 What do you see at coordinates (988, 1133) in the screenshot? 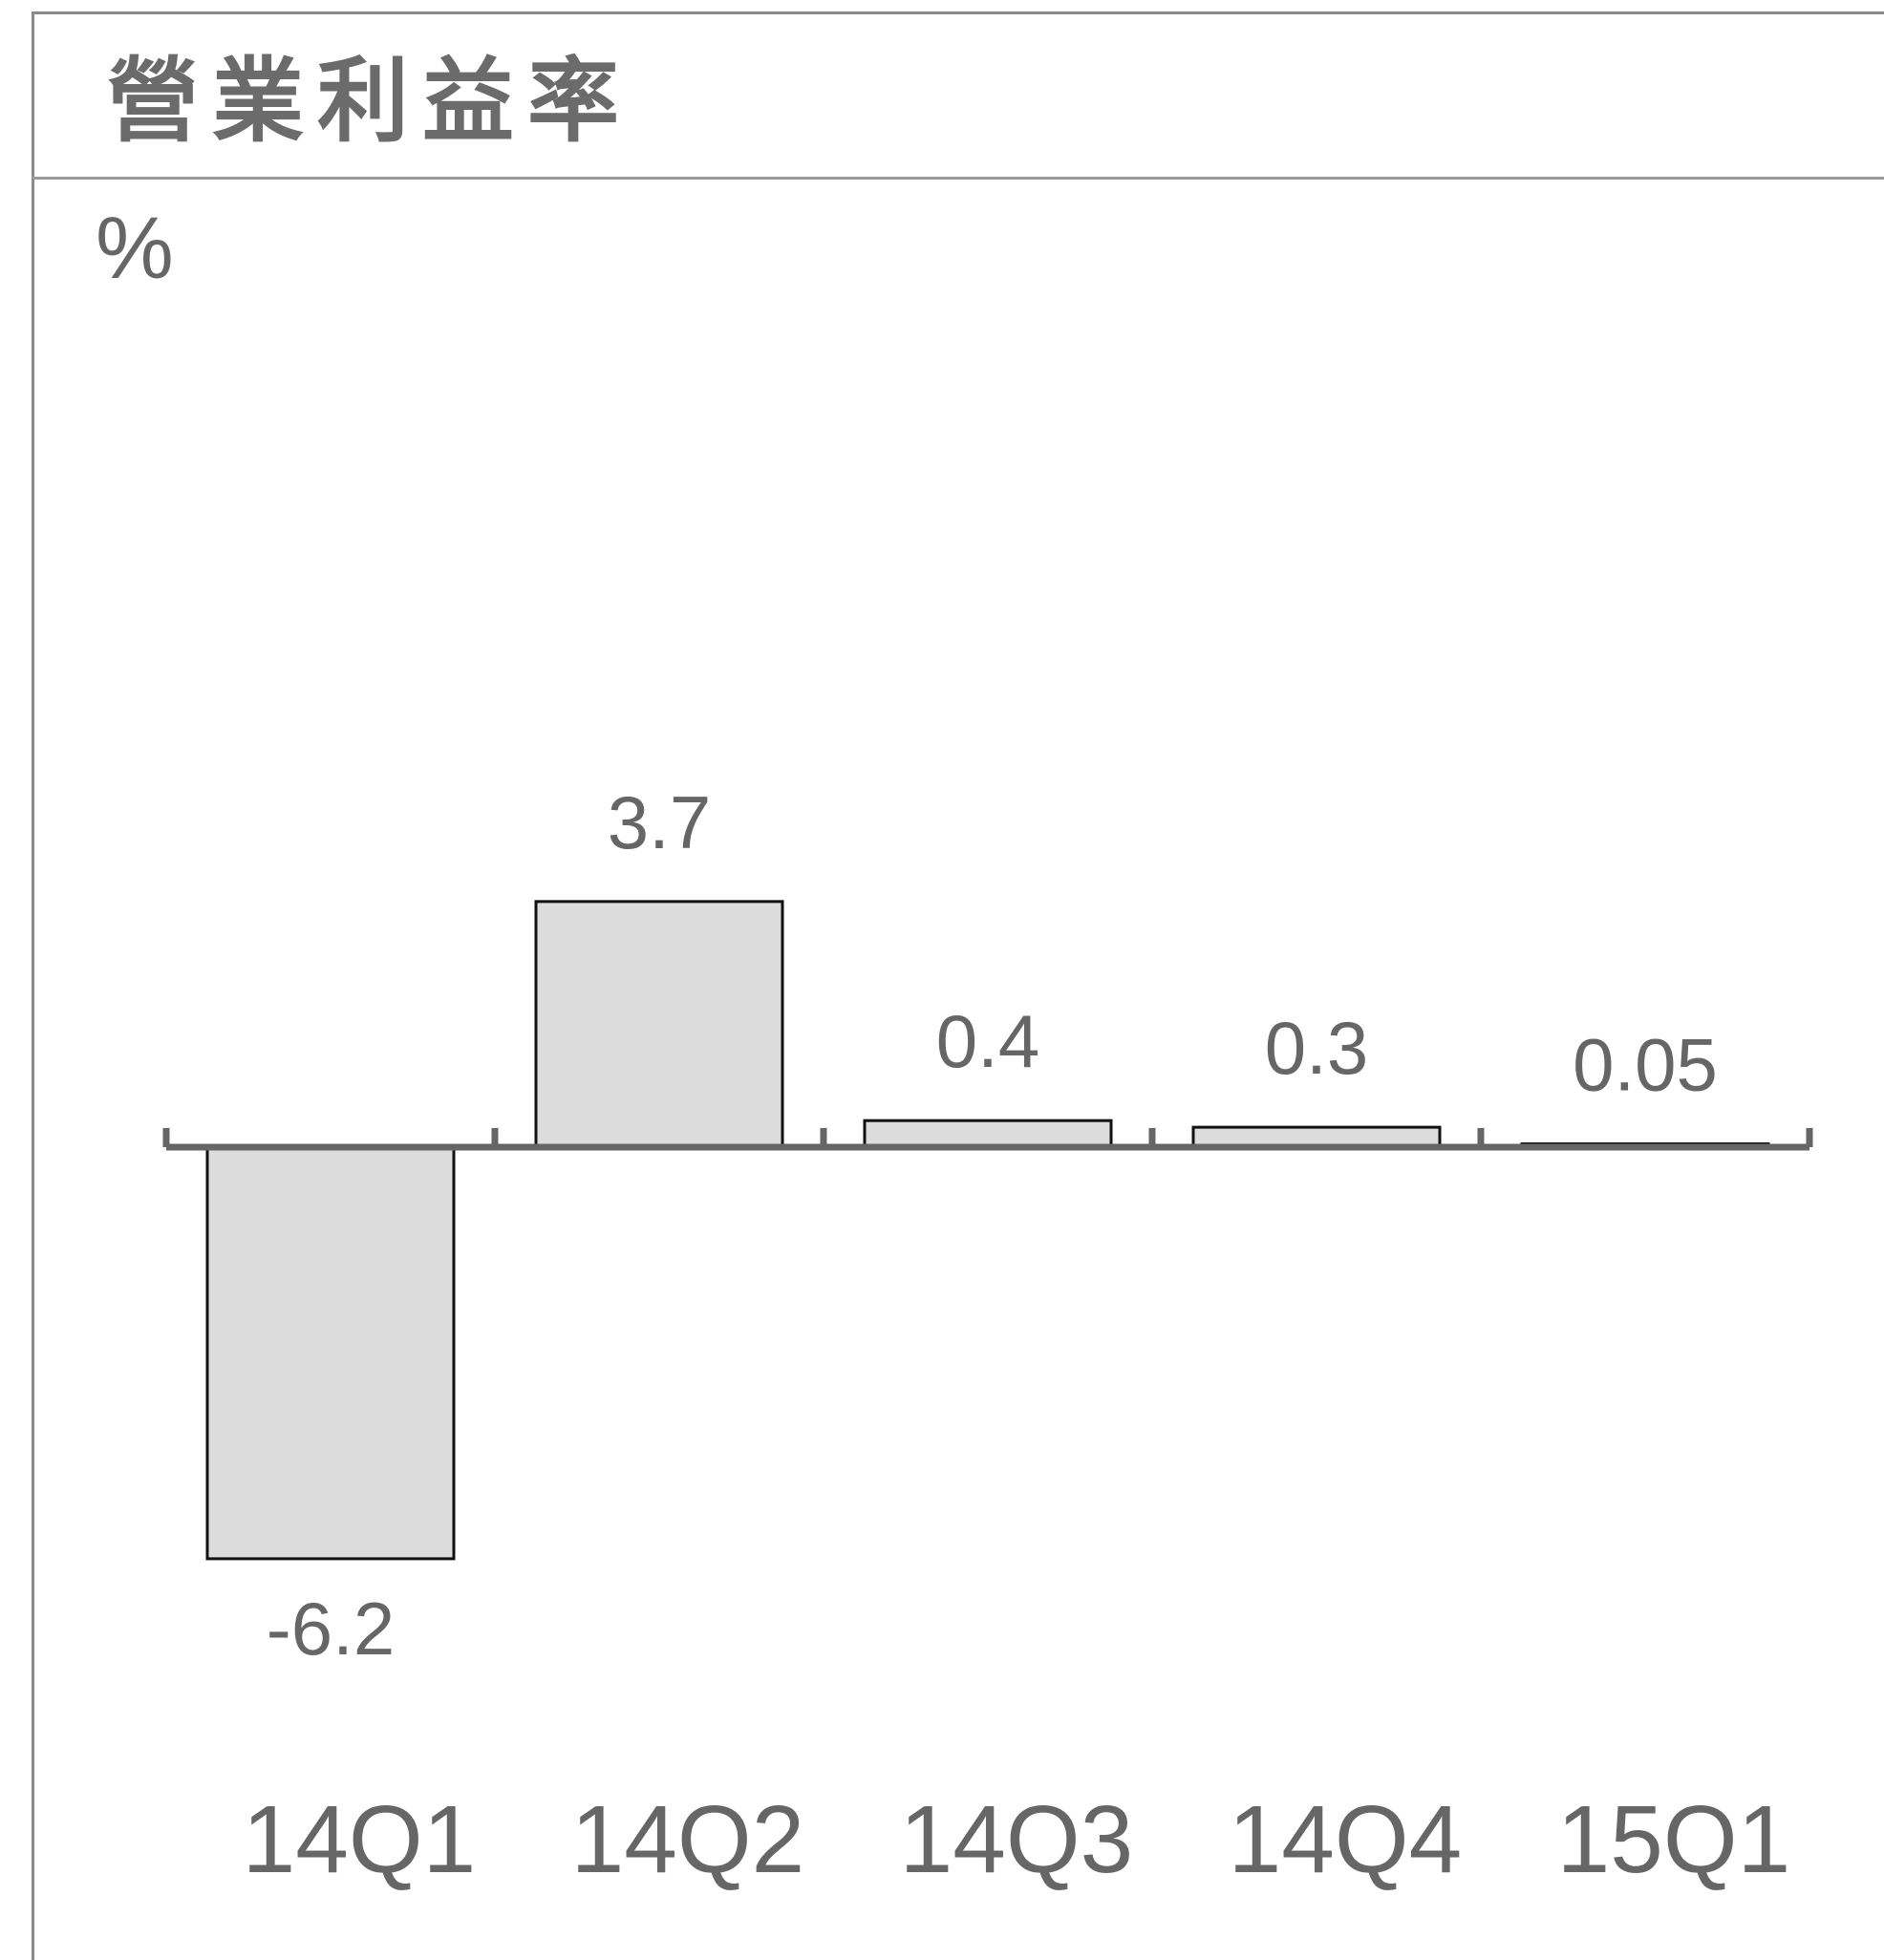
I see `bar-14q3` at bounding box center [988, 1133].